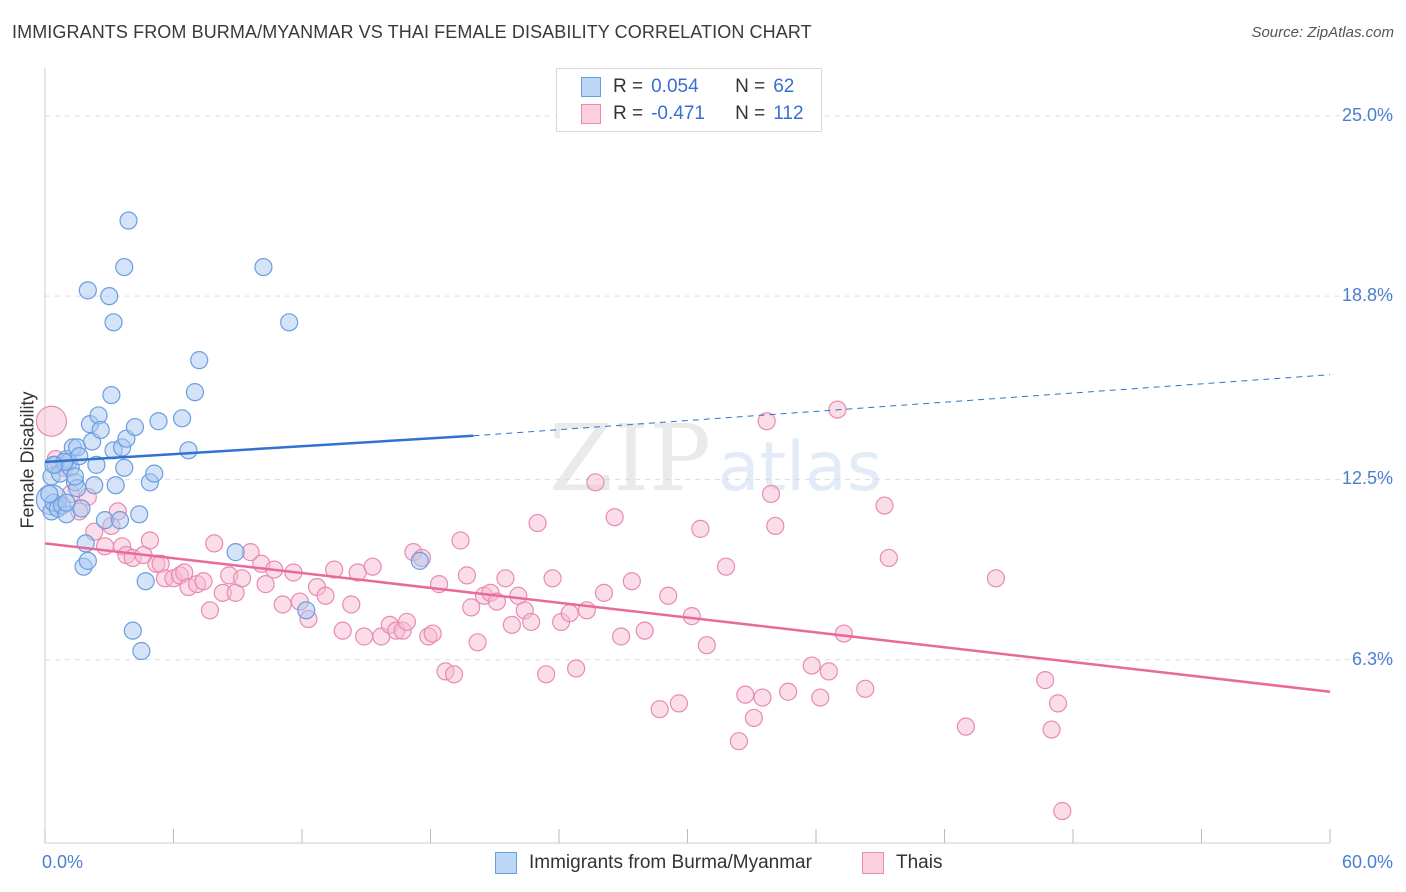 The height and width of the screenshot is (892, 1406). Describe the element at coordinates (902, 863) in the screenshot. I see `series-legend-thais: Thais` at that location.